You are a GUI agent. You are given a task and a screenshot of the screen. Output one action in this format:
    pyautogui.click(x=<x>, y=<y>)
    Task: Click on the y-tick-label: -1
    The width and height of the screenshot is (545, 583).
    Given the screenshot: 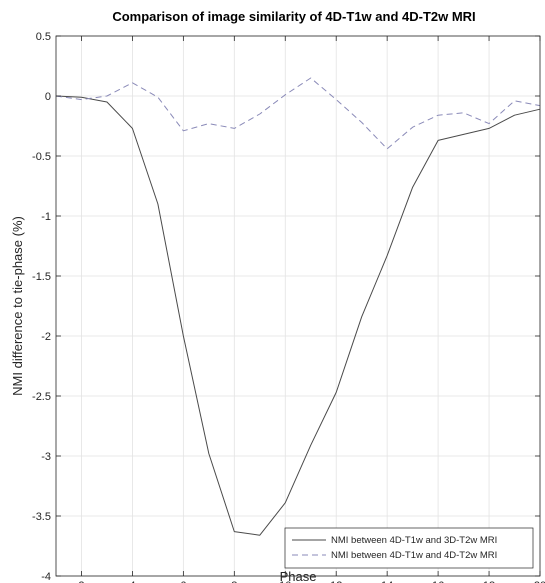 What is the action you would take?
    pyautogui.click(x=46, y=217)
    